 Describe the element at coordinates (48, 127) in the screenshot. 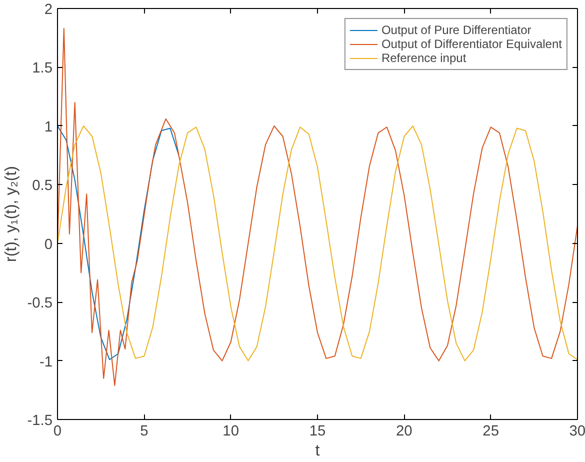

I see `y-tick-label: 1` at that location.